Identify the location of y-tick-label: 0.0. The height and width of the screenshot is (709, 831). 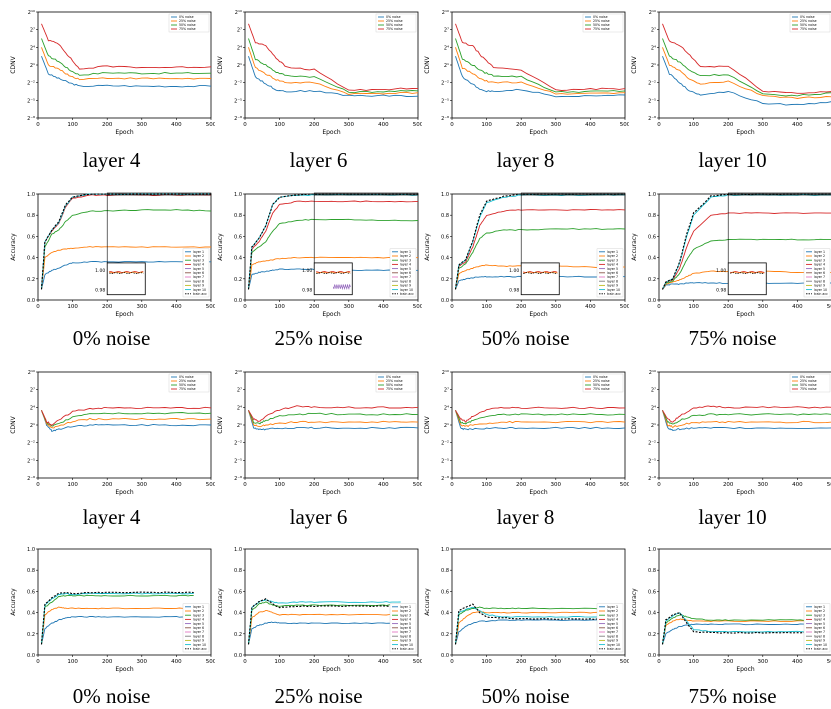
(445, 656).